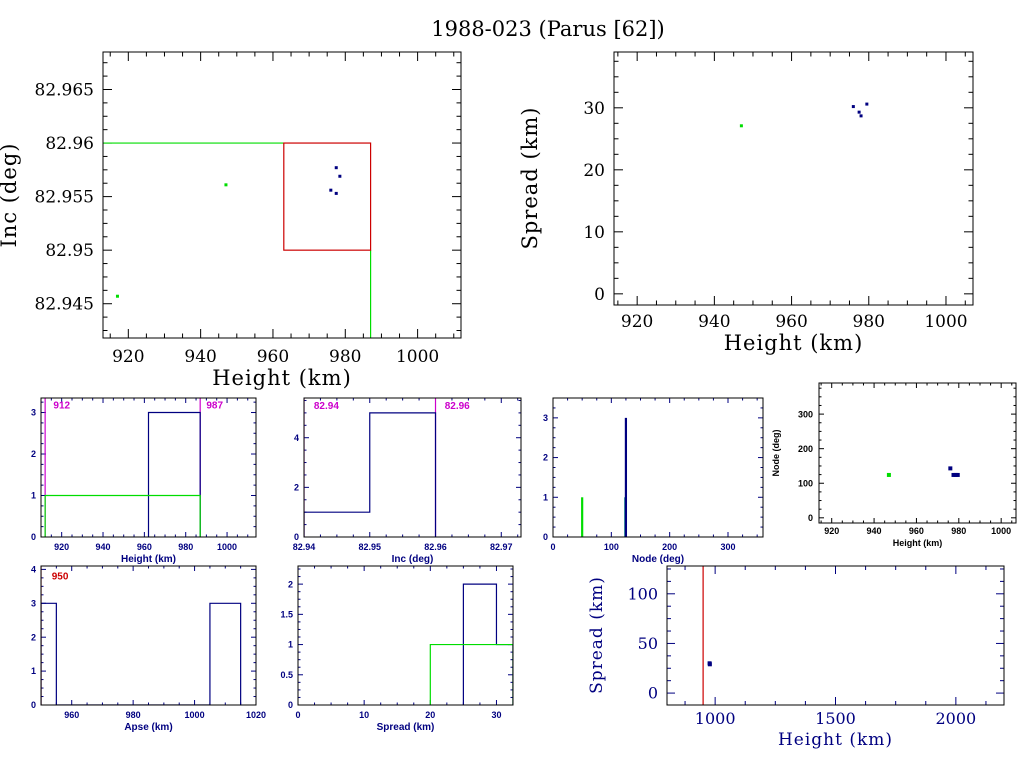 The width and height of the screenshot is (1024, 768). I want to click on x-tick-label: 10, so click(364, 715).